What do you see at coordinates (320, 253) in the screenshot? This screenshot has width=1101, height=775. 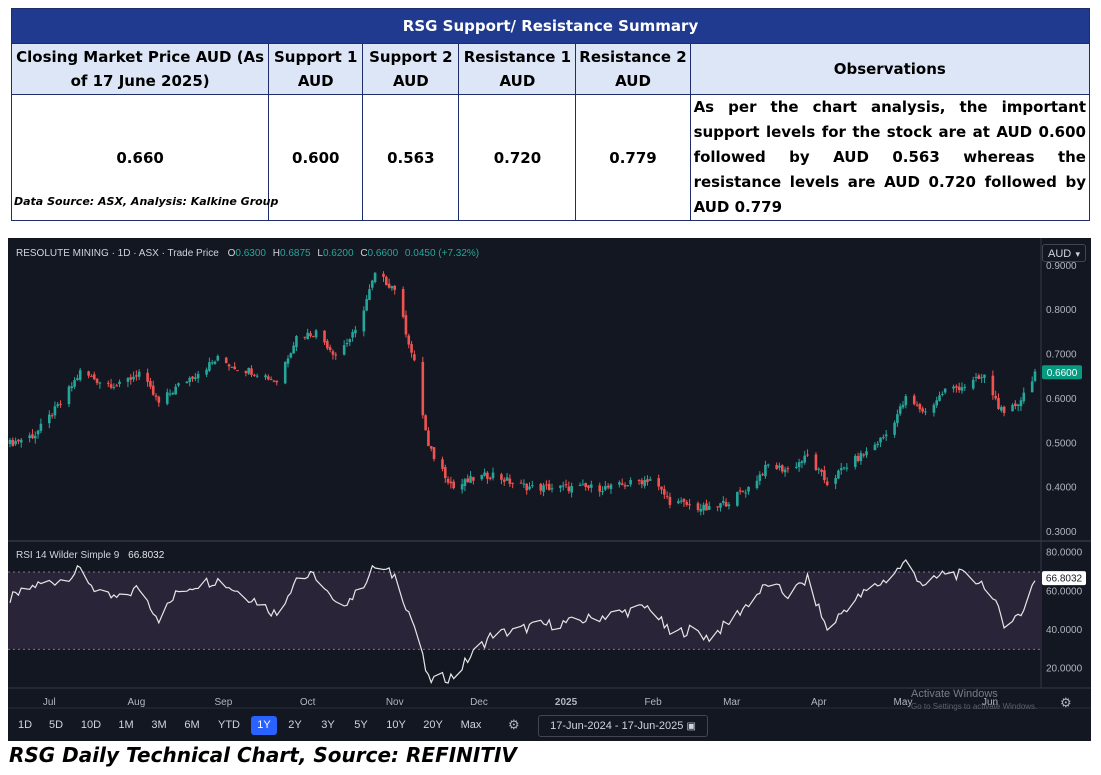 I see `low-label: L` at bounding box center [320, 253].